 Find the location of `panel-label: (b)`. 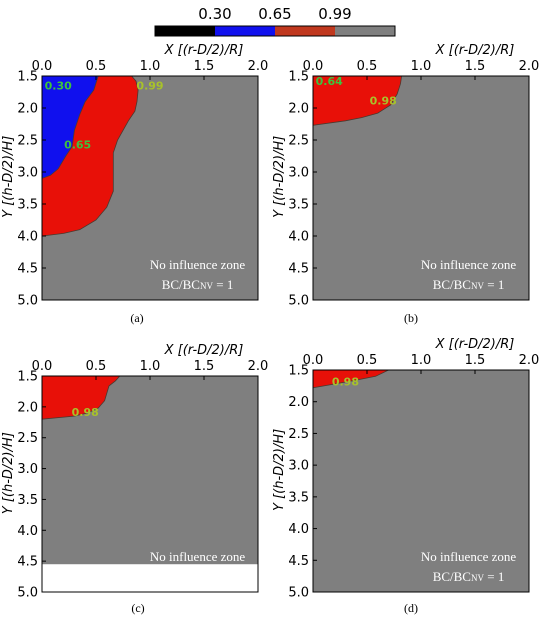

panel-label: (b) is located at coordinates (411, 318).